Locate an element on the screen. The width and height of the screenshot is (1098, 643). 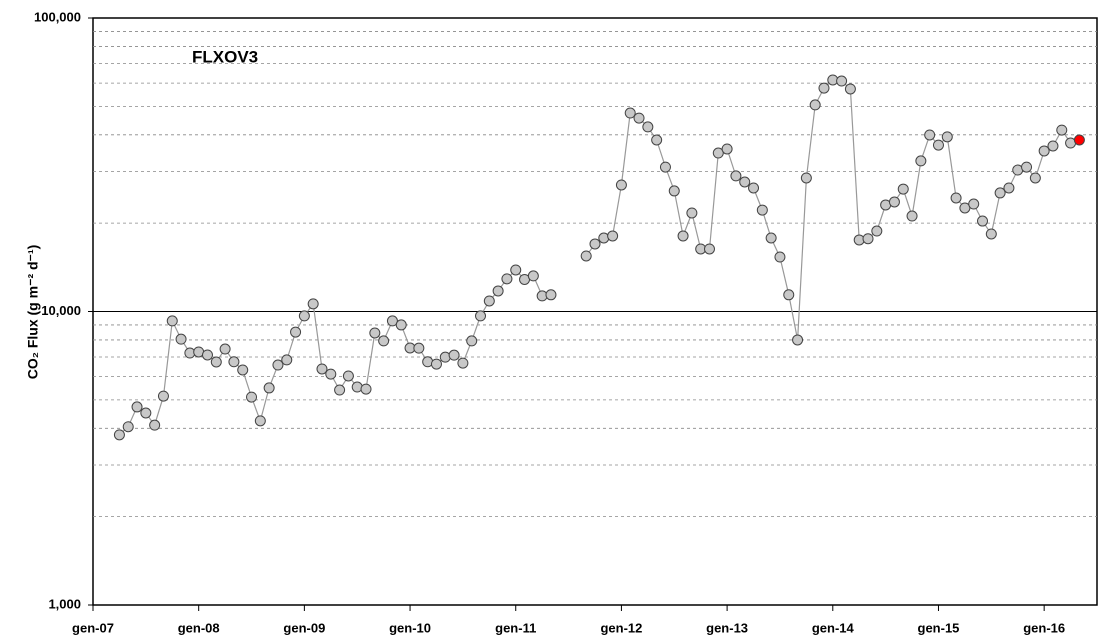
x-tick-label: gen-10 is located at coordinates (410, 627).